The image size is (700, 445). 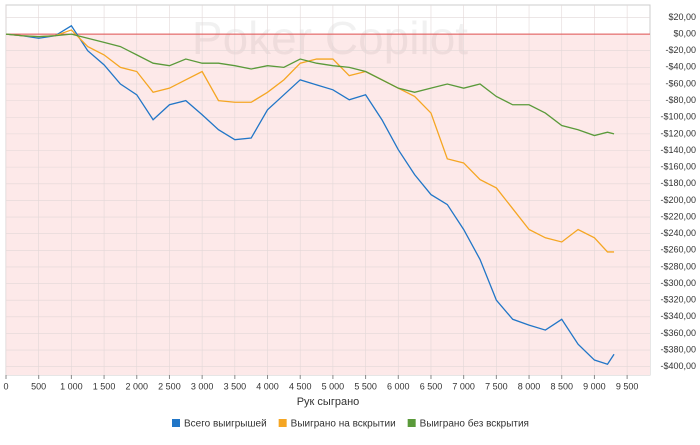 I want to click on legend-label: Выиграно без вскрытия, so click(x=474, y=424).